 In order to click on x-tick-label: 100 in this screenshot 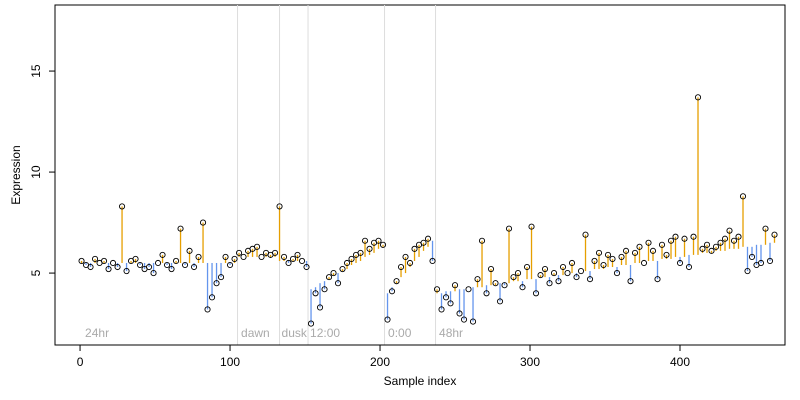, I will do `click(230, 362)`.